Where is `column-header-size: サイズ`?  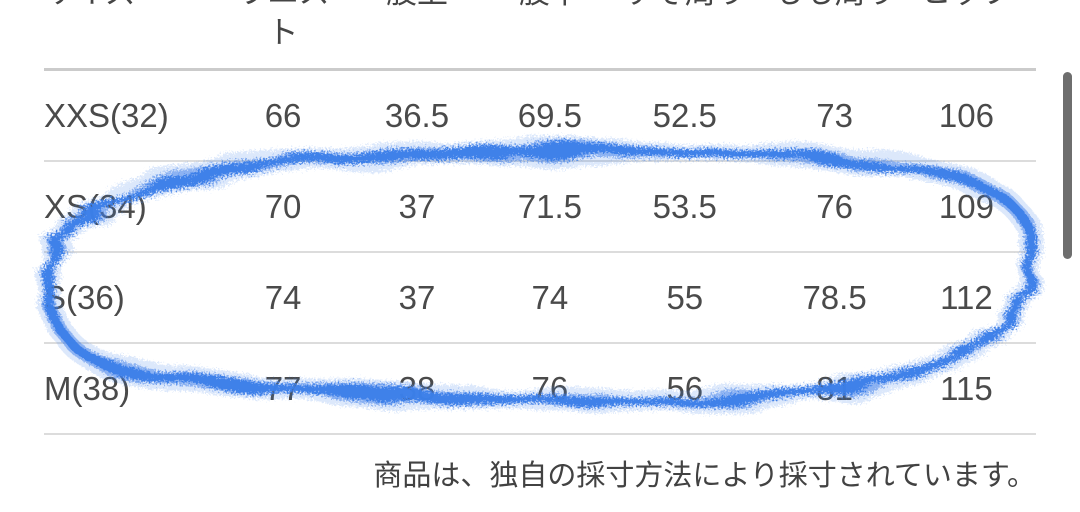
column-header-size: サイズ is located at coordinates (128, 40).